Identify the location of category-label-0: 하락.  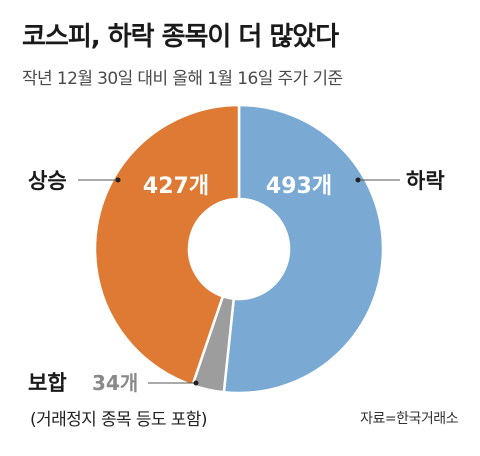
(425, 181).